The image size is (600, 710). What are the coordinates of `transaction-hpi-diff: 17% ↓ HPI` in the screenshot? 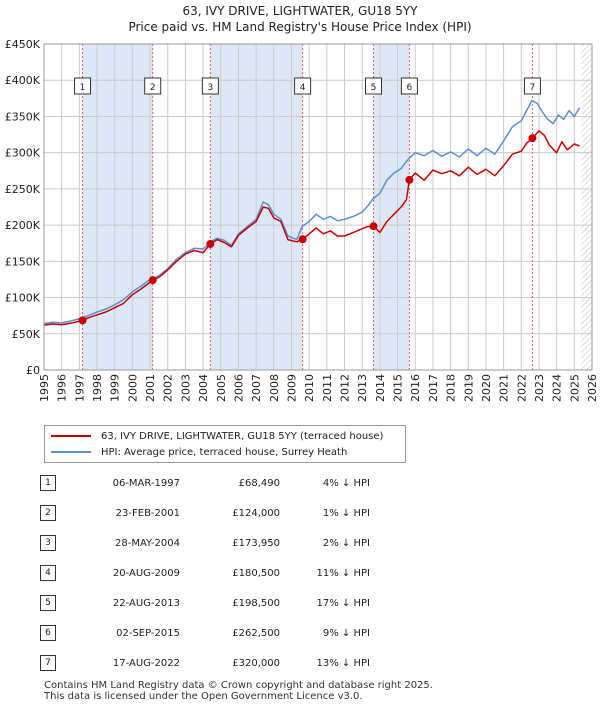 It's located at (343, 603).